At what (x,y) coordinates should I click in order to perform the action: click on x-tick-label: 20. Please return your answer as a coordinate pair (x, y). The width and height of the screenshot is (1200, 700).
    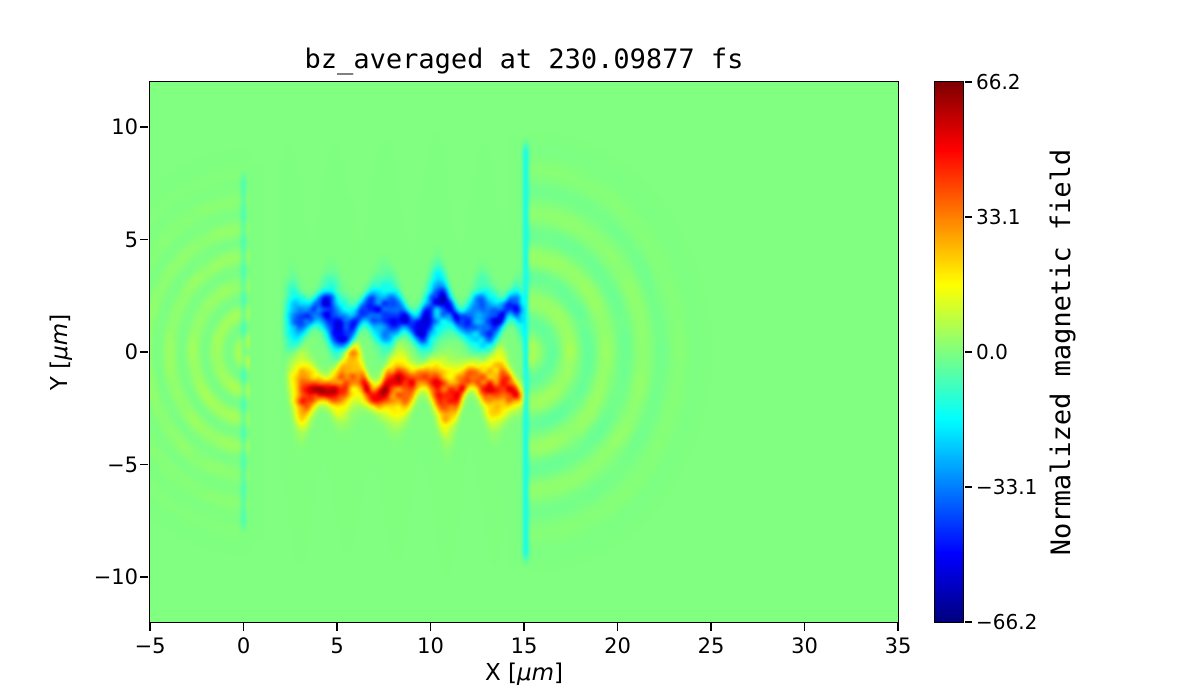
    Looking at the image, I should click on (617, 646).